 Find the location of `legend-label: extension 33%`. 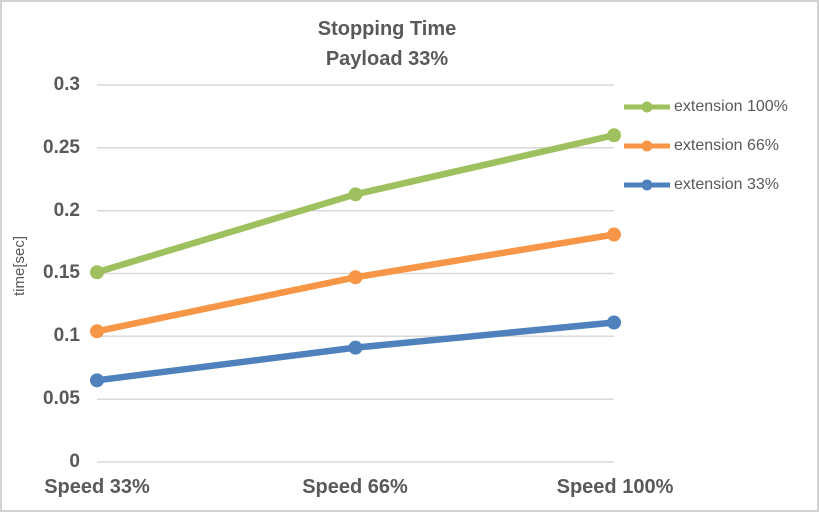

legend-label: extension 33% is located at coordinates (726, 184).